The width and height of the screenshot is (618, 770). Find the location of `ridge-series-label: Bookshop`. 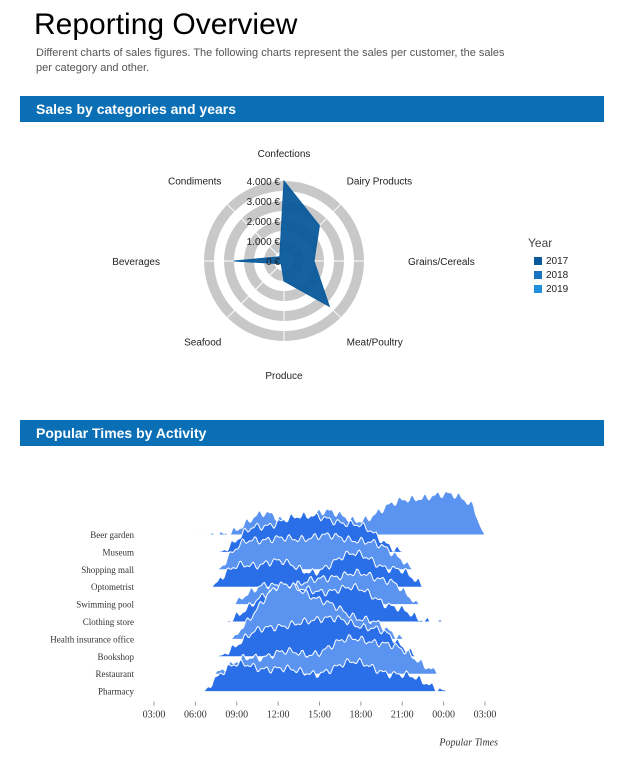

ridge-series-label: Bookshop is located at coordinates (115, 657).